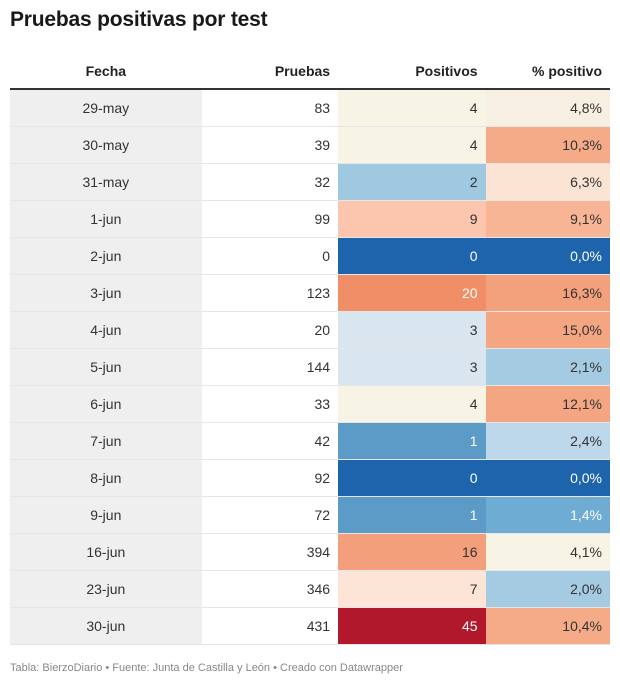 The height and width of the screenshot is (686, 620). I want to click on cell-pruebas: 83, so click(270, 108).